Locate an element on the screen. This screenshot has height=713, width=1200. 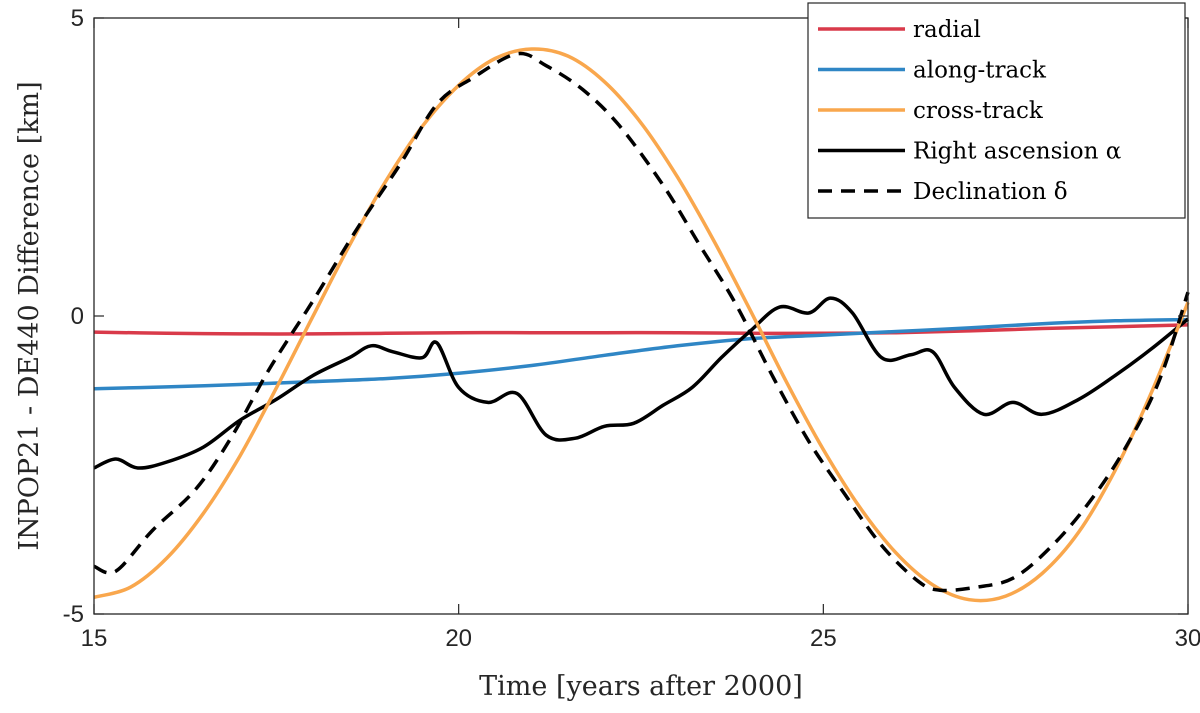
legend-label-along-track: along-track is located at coordinates (980, 71).